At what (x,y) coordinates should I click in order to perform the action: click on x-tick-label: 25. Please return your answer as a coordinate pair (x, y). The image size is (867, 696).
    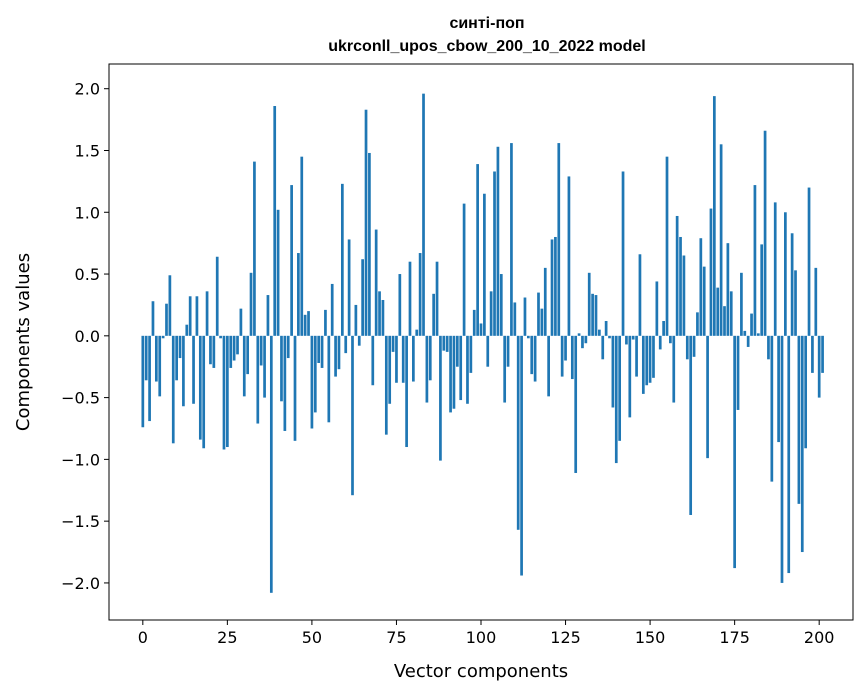
    Looking at the image, I should click on (227, 637).